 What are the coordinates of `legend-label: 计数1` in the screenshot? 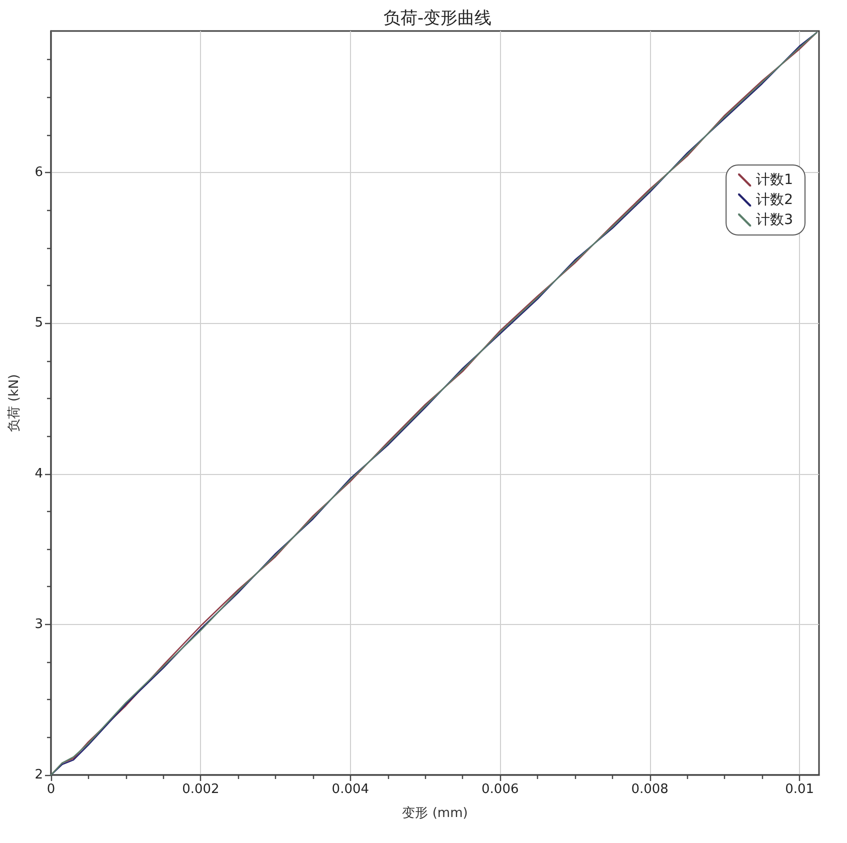 It's located at (775, 180).